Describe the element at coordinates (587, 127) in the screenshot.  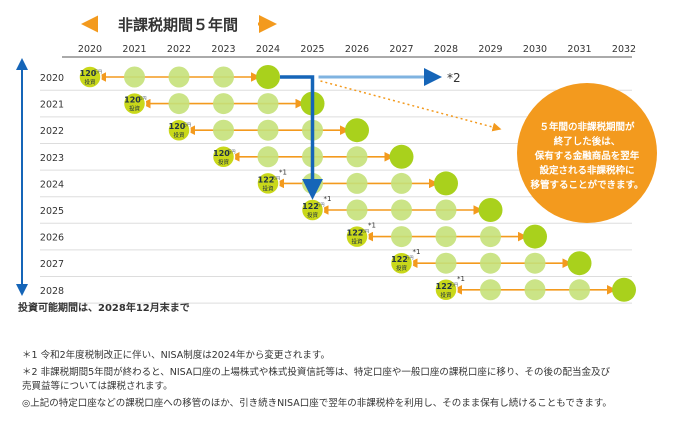
I see `callout-line: ５年間の非課税期間が` at that location.